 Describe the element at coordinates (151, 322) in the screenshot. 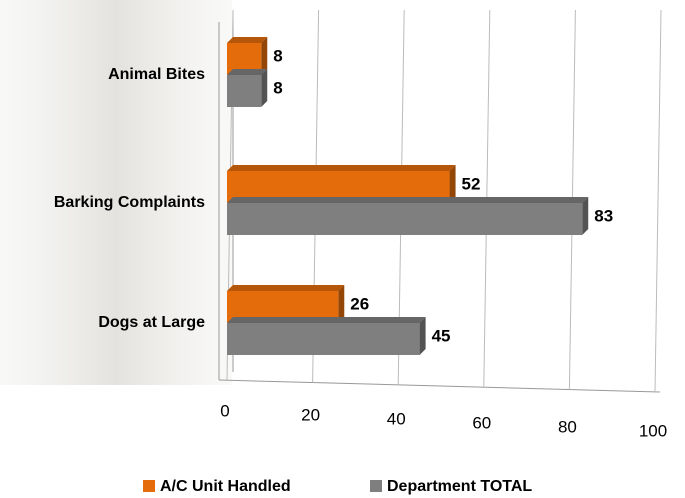

I see `category-label: Dogs at Large` at that location.